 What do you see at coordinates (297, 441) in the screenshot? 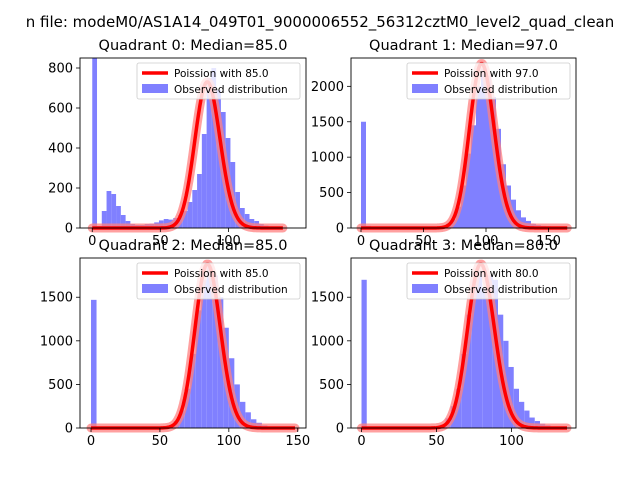
I see `x-tick-label: 150` at bounding box center [297, 441].